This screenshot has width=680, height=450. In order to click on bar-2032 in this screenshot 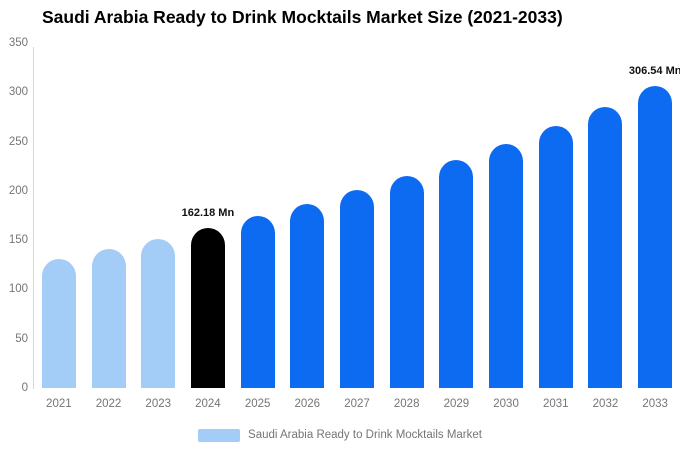, I will do `click(605, 247)`.